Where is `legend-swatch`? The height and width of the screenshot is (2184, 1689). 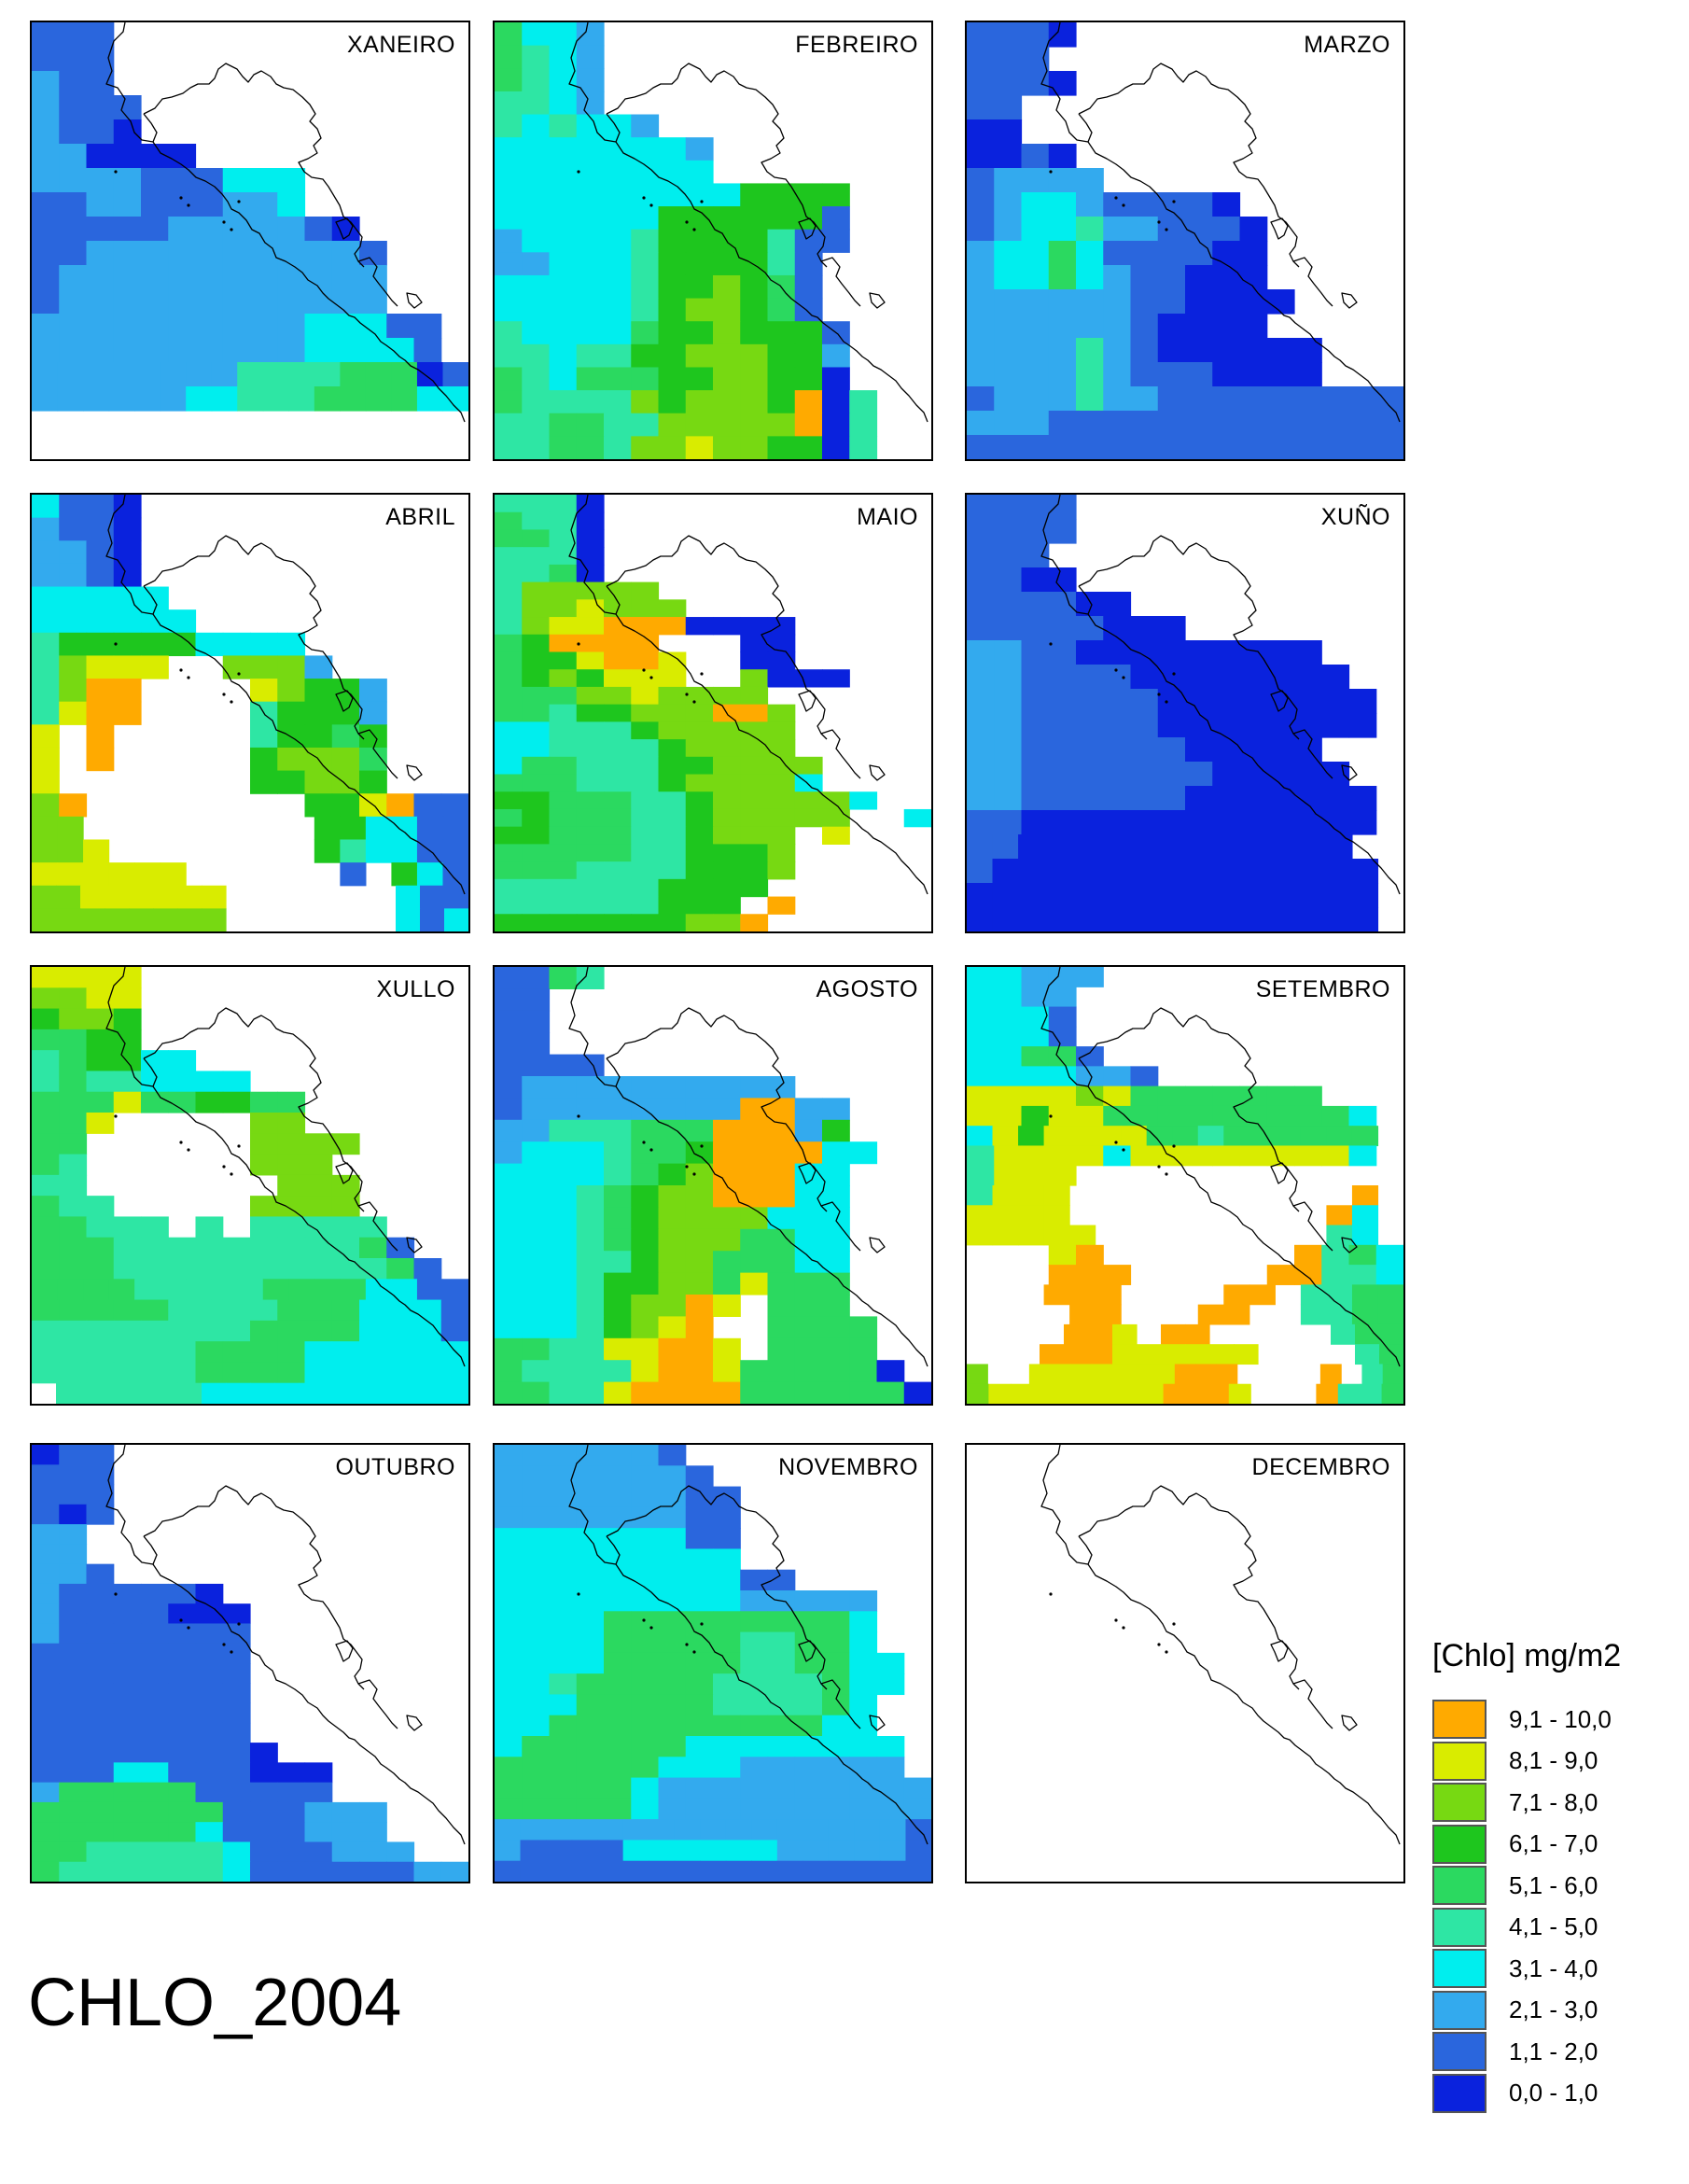
legend-swatch is located at coordinates (1459, 2052).